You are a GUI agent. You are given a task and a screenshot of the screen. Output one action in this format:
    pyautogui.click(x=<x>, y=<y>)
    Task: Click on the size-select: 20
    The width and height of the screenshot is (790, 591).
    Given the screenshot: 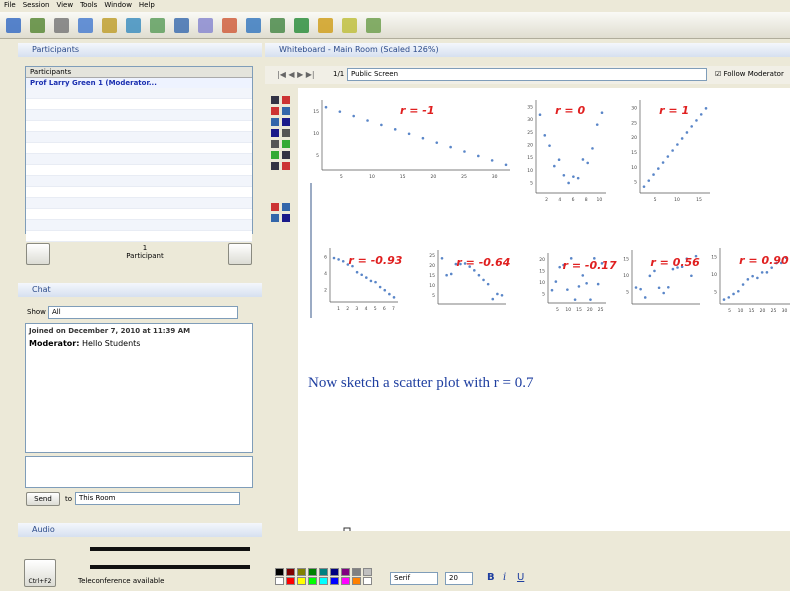 What is the action you would take?
    pyautogui.click(x=459, y=578)
    